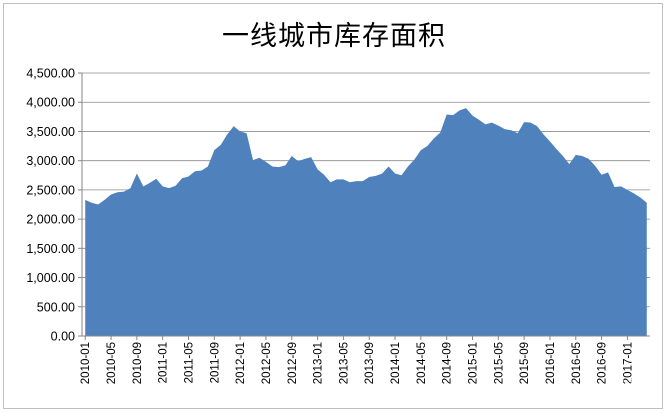 This screenshot has height=413, width=668. Describe the element at coordinates (215, 362) in the screenshot. I see `x-tick-label-5: 2011-09` at that location.